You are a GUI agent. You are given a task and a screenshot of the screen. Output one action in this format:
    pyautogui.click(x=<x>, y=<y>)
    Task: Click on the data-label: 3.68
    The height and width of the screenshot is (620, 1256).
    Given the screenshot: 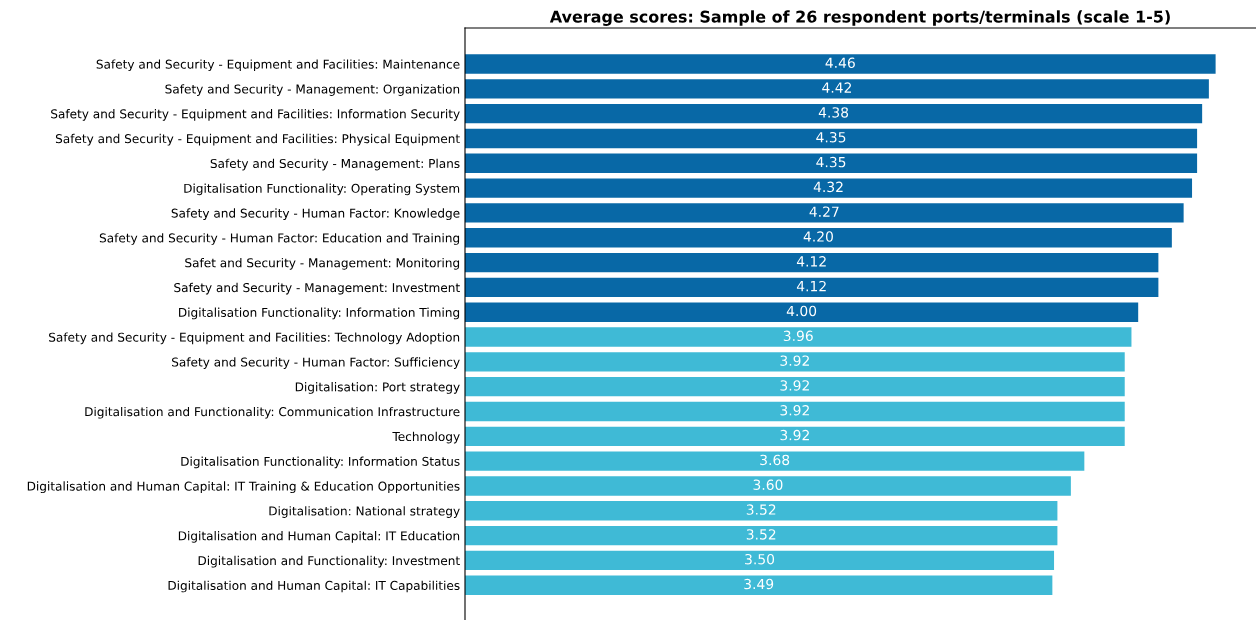 What is the action you would take?
    pyautogui.click(x=775, y=460)
    